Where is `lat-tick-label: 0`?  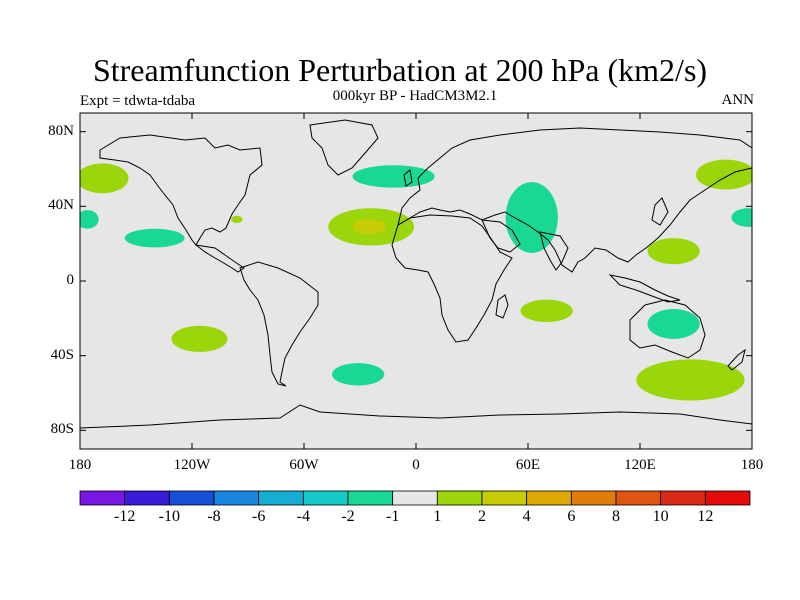 lat-tick-label: 0 is located at coordinates (70, 280).